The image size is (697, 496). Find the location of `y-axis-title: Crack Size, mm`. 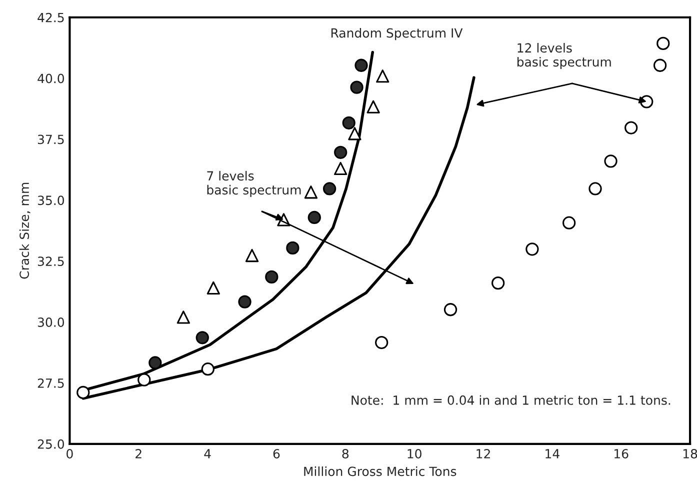

y-axis-title: Crack Size, mm is located at coordinates (24, 230).